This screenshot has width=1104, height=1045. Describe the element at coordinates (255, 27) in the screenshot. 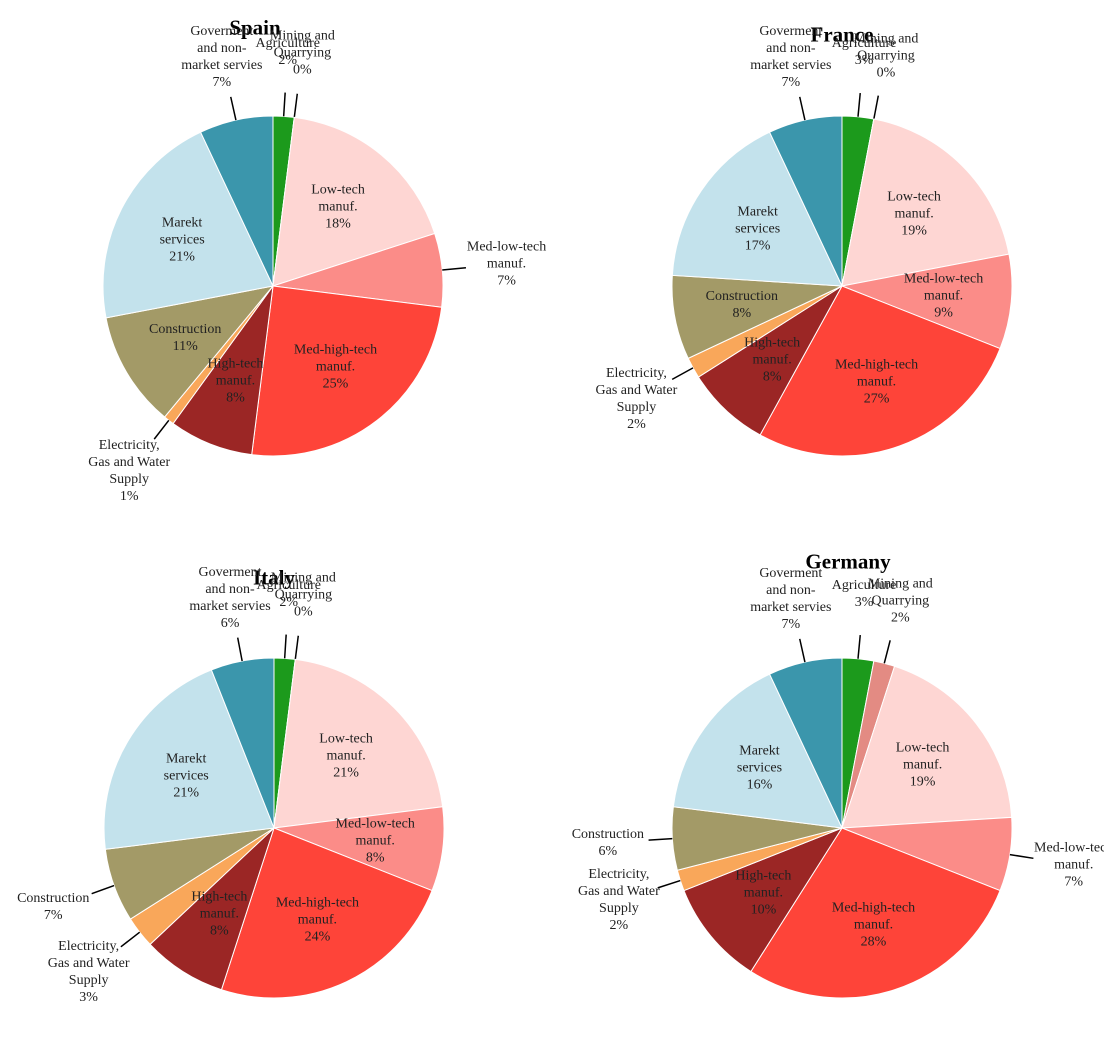

I see `chart-title: Spain` at that location.